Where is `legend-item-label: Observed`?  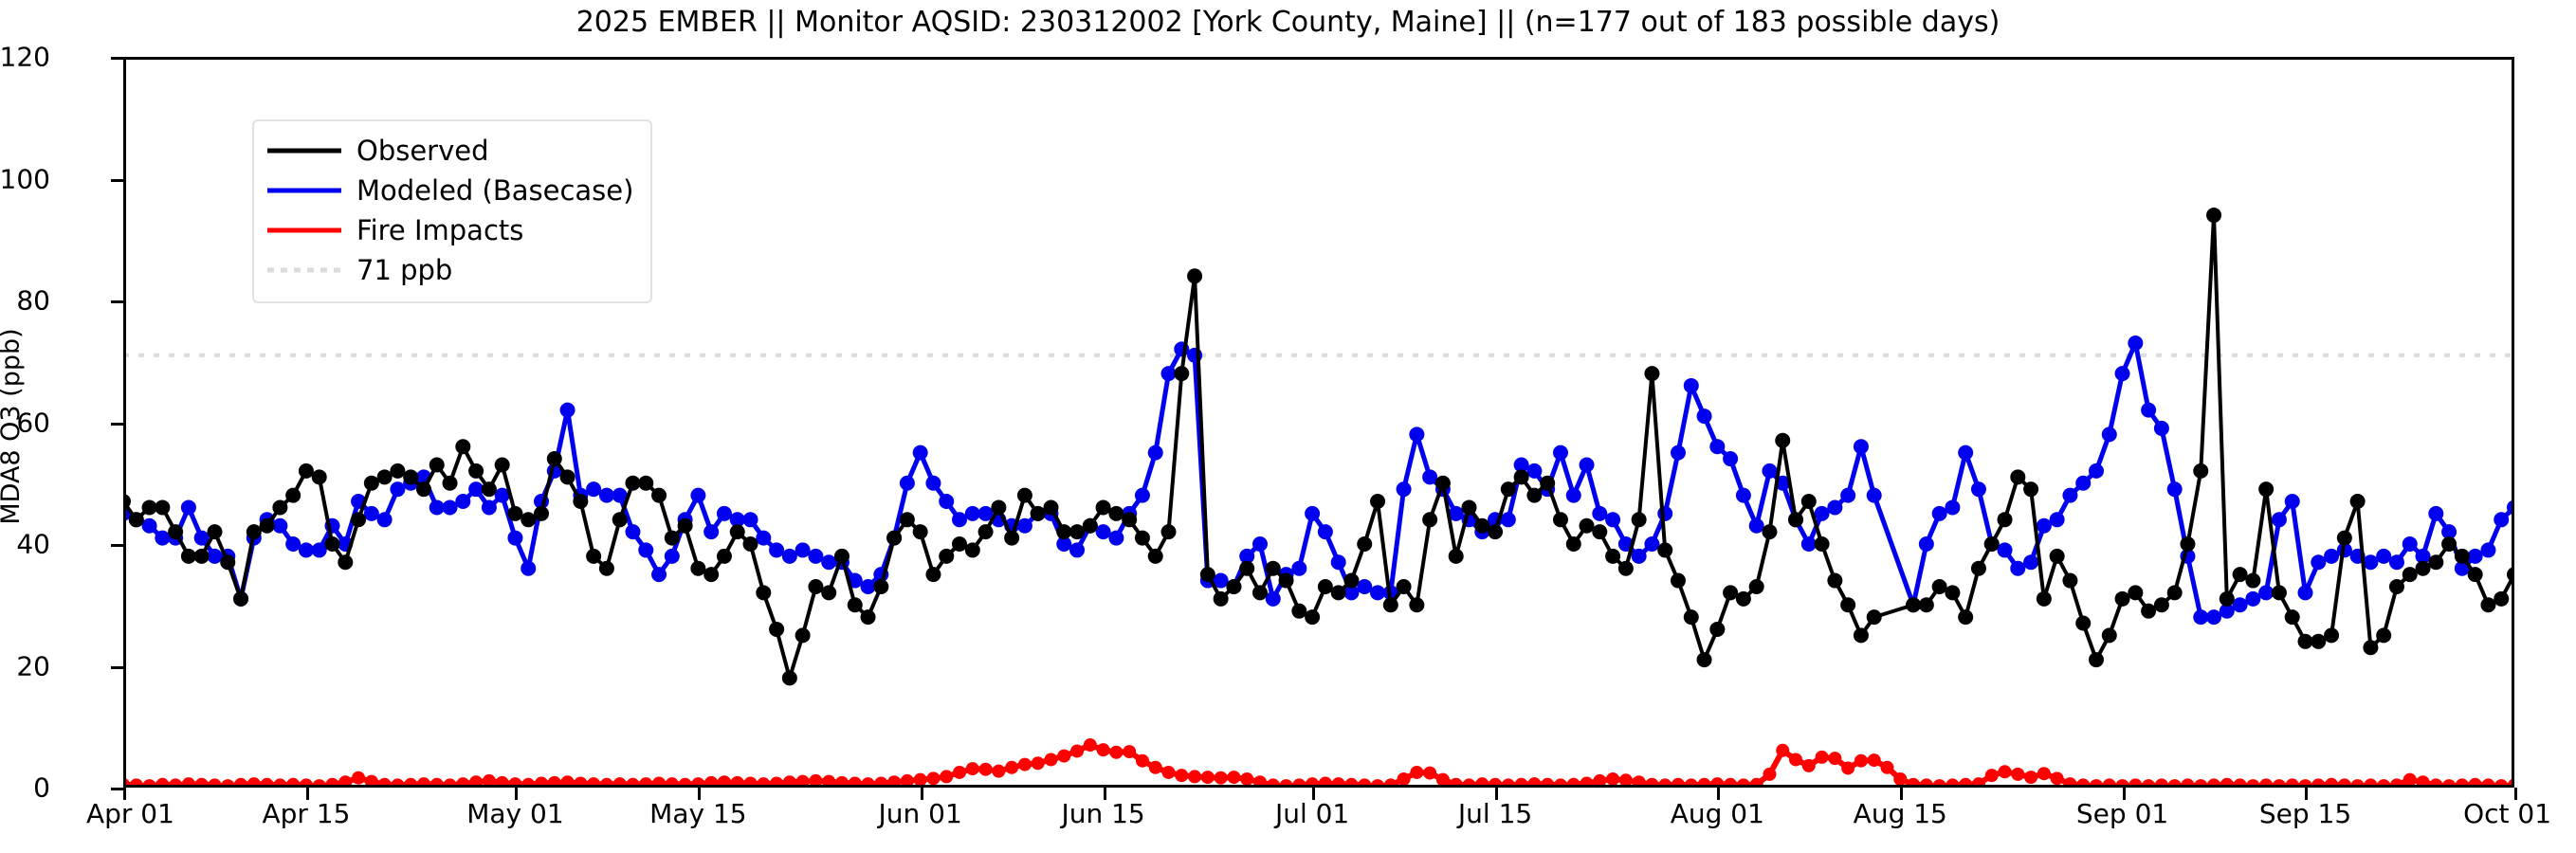 legend-item-label: Observed is located at coordinates (422, 150).